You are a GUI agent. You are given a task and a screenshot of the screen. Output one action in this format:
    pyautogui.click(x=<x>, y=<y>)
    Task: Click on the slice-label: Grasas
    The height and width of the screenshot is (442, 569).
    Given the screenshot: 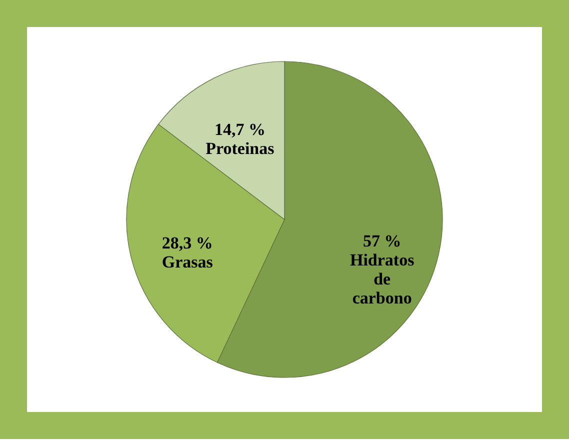 What is the action you would take?
    pyautogui.click(x=188, y=262)
    